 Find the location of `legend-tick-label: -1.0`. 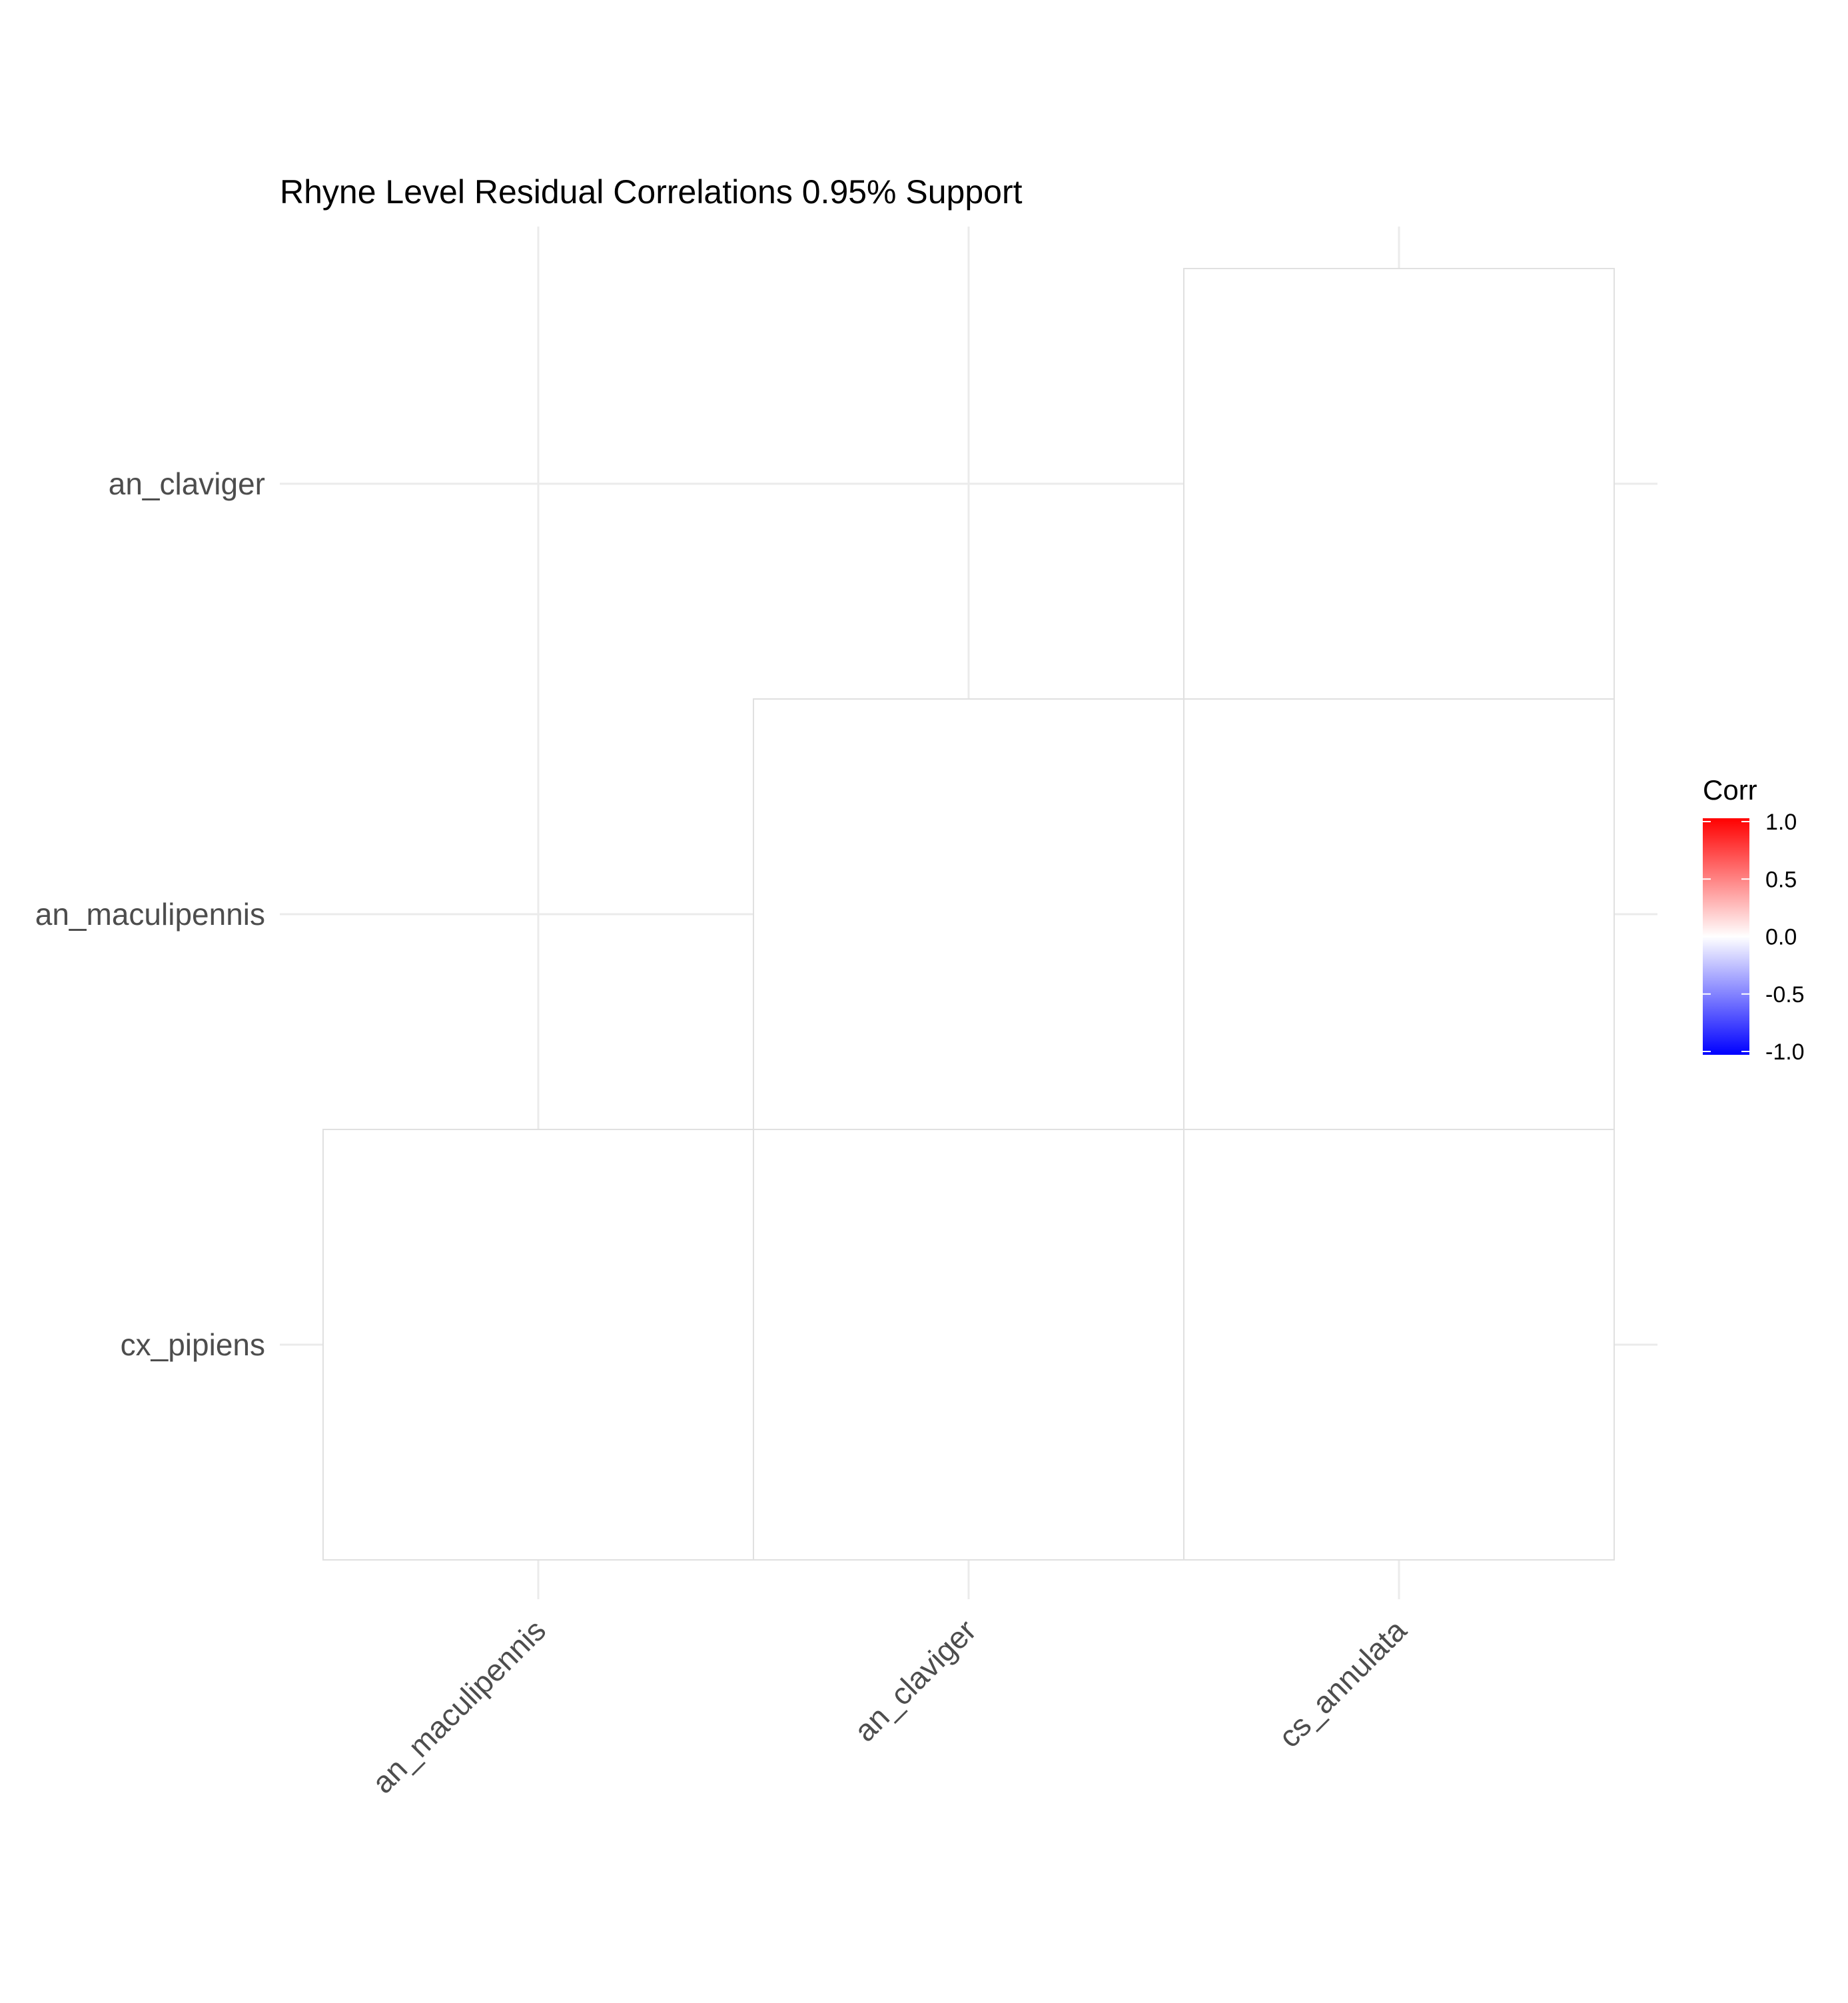

legend-tick-label: -1.0 is located at coordinates (1785, 1052).